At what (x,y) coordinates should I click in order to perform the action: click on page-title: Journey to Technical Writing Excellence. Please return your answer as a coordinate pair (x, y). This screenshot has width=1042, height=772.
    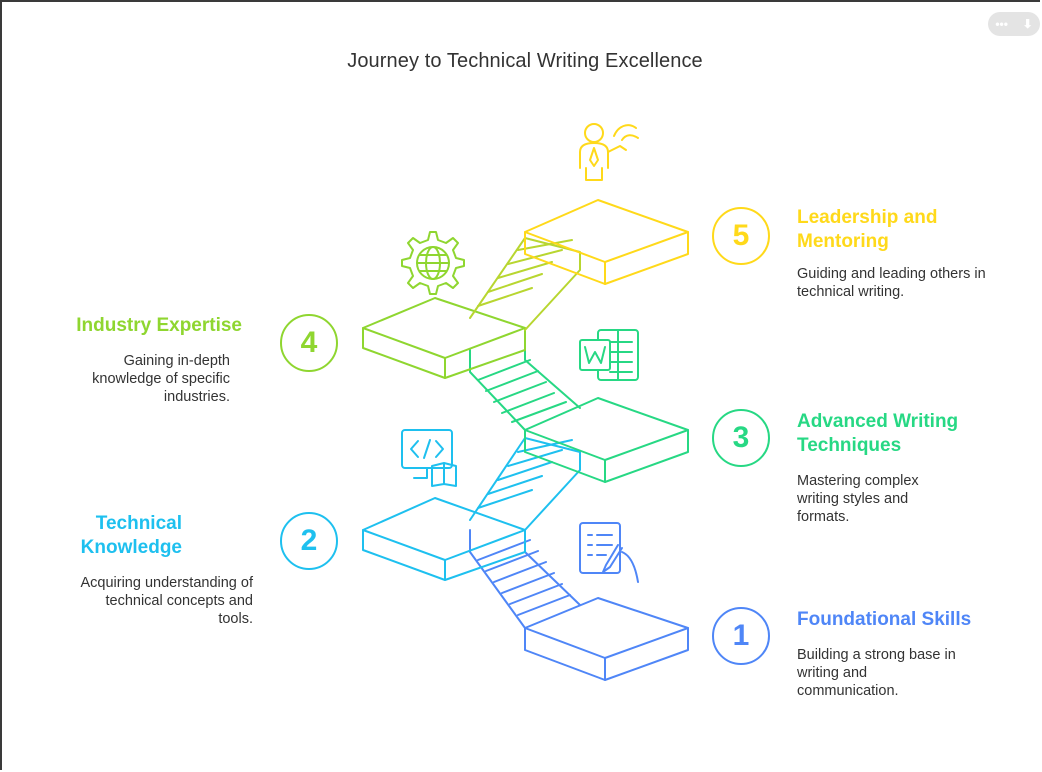
    Looking at the image, I should click on (525, 61).